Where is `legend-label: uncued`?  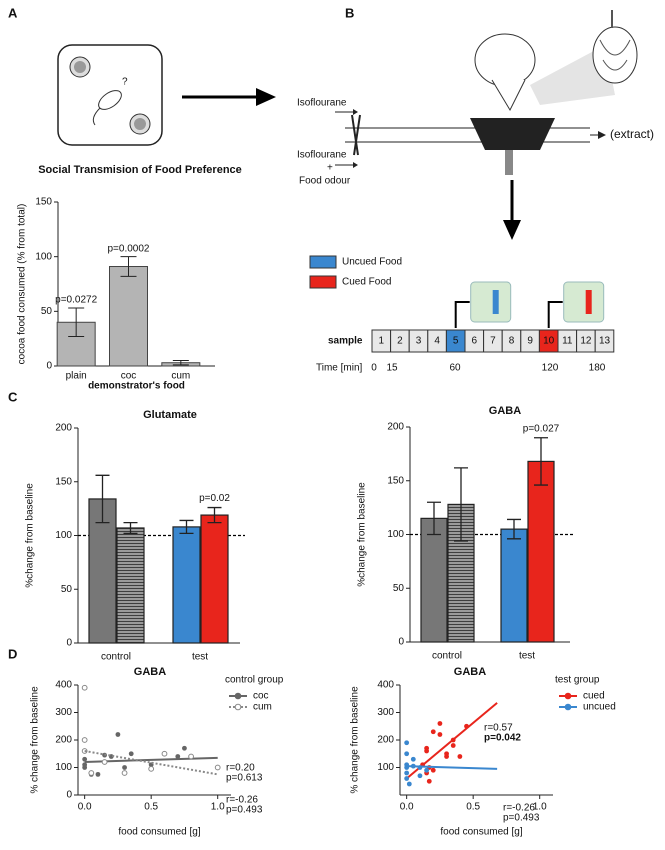
legend-label: uncued is located at coordinates (599, 707).